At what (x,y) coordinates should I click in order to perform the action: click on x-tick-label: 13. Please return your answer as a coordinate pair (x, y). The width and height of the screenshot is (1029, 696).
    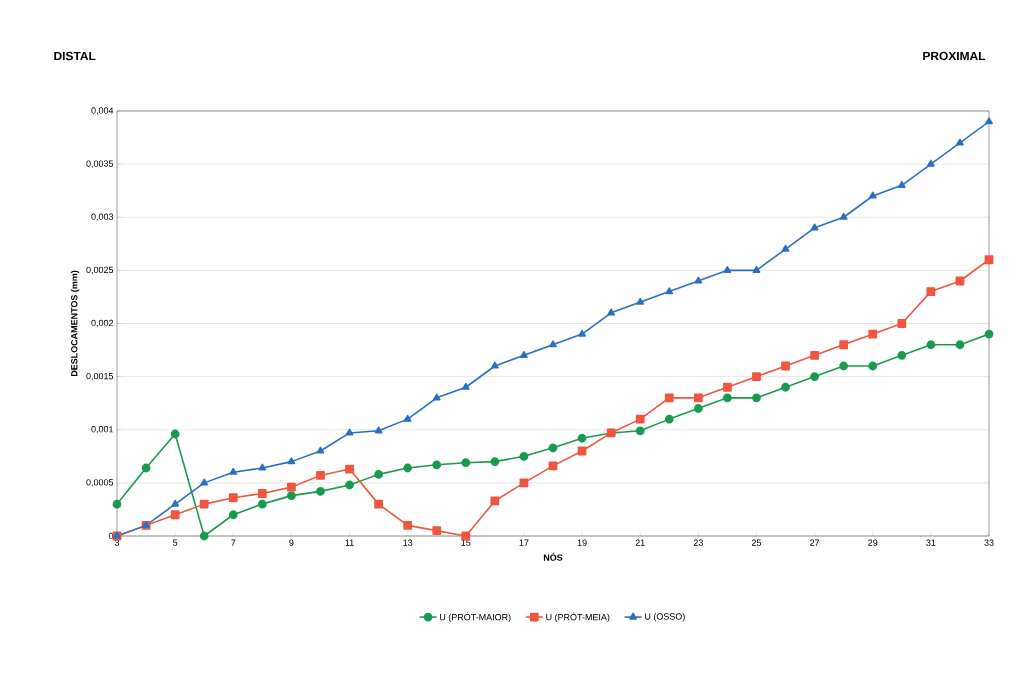
    Looking at the image, I should click on (408, 542).